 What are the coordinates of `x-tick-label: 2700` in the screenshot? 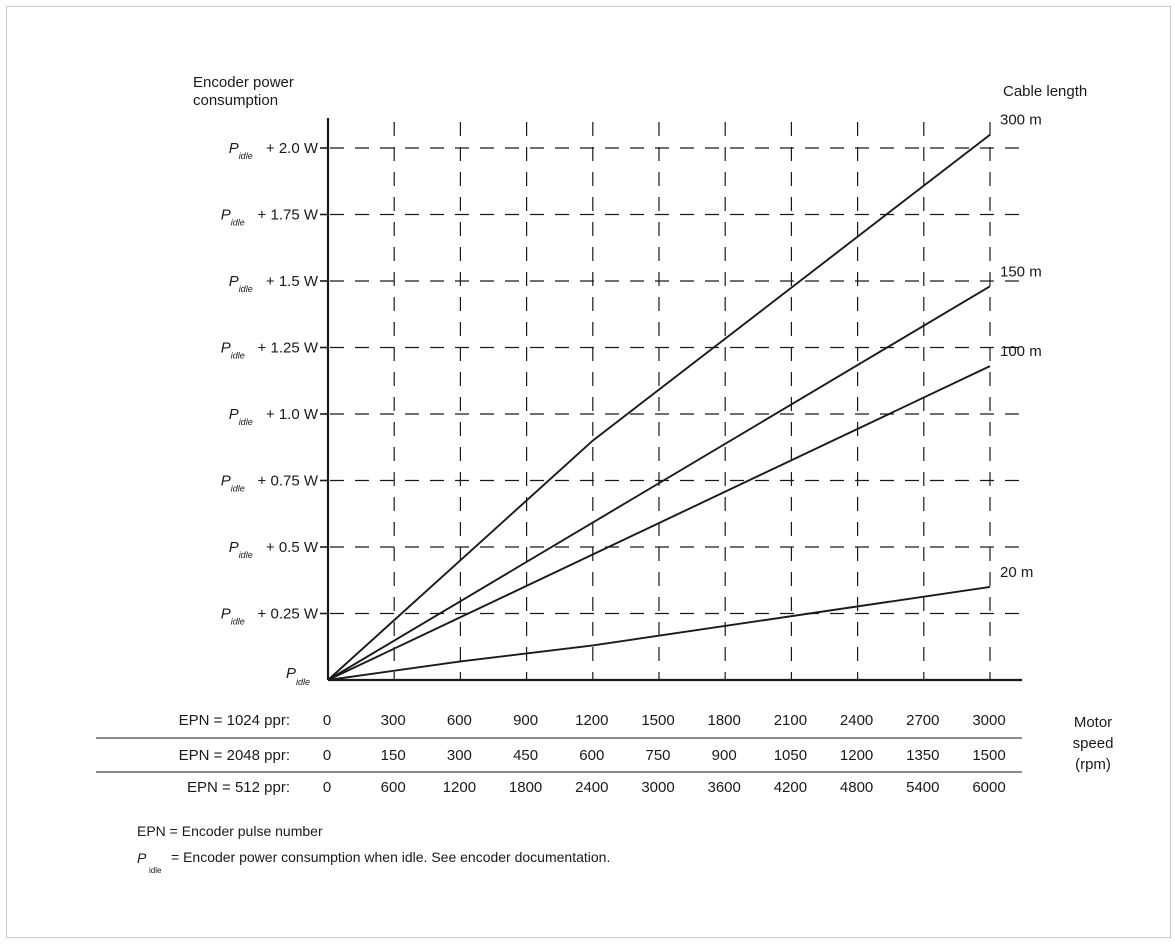 It's located at (922, 720).